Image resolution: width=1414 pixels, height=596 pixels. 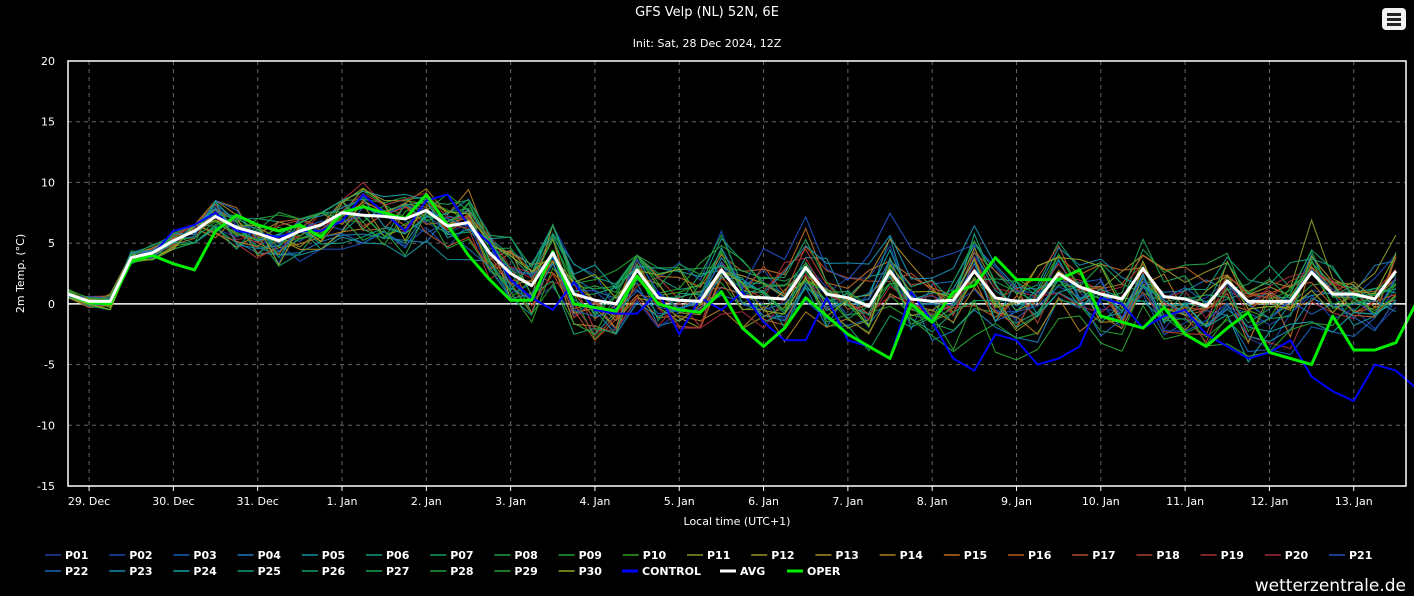 What do you see at coordinates (76, 555) in the screenshot?
I see `legend-label-p01: P01` at bounding box center [76, 555].